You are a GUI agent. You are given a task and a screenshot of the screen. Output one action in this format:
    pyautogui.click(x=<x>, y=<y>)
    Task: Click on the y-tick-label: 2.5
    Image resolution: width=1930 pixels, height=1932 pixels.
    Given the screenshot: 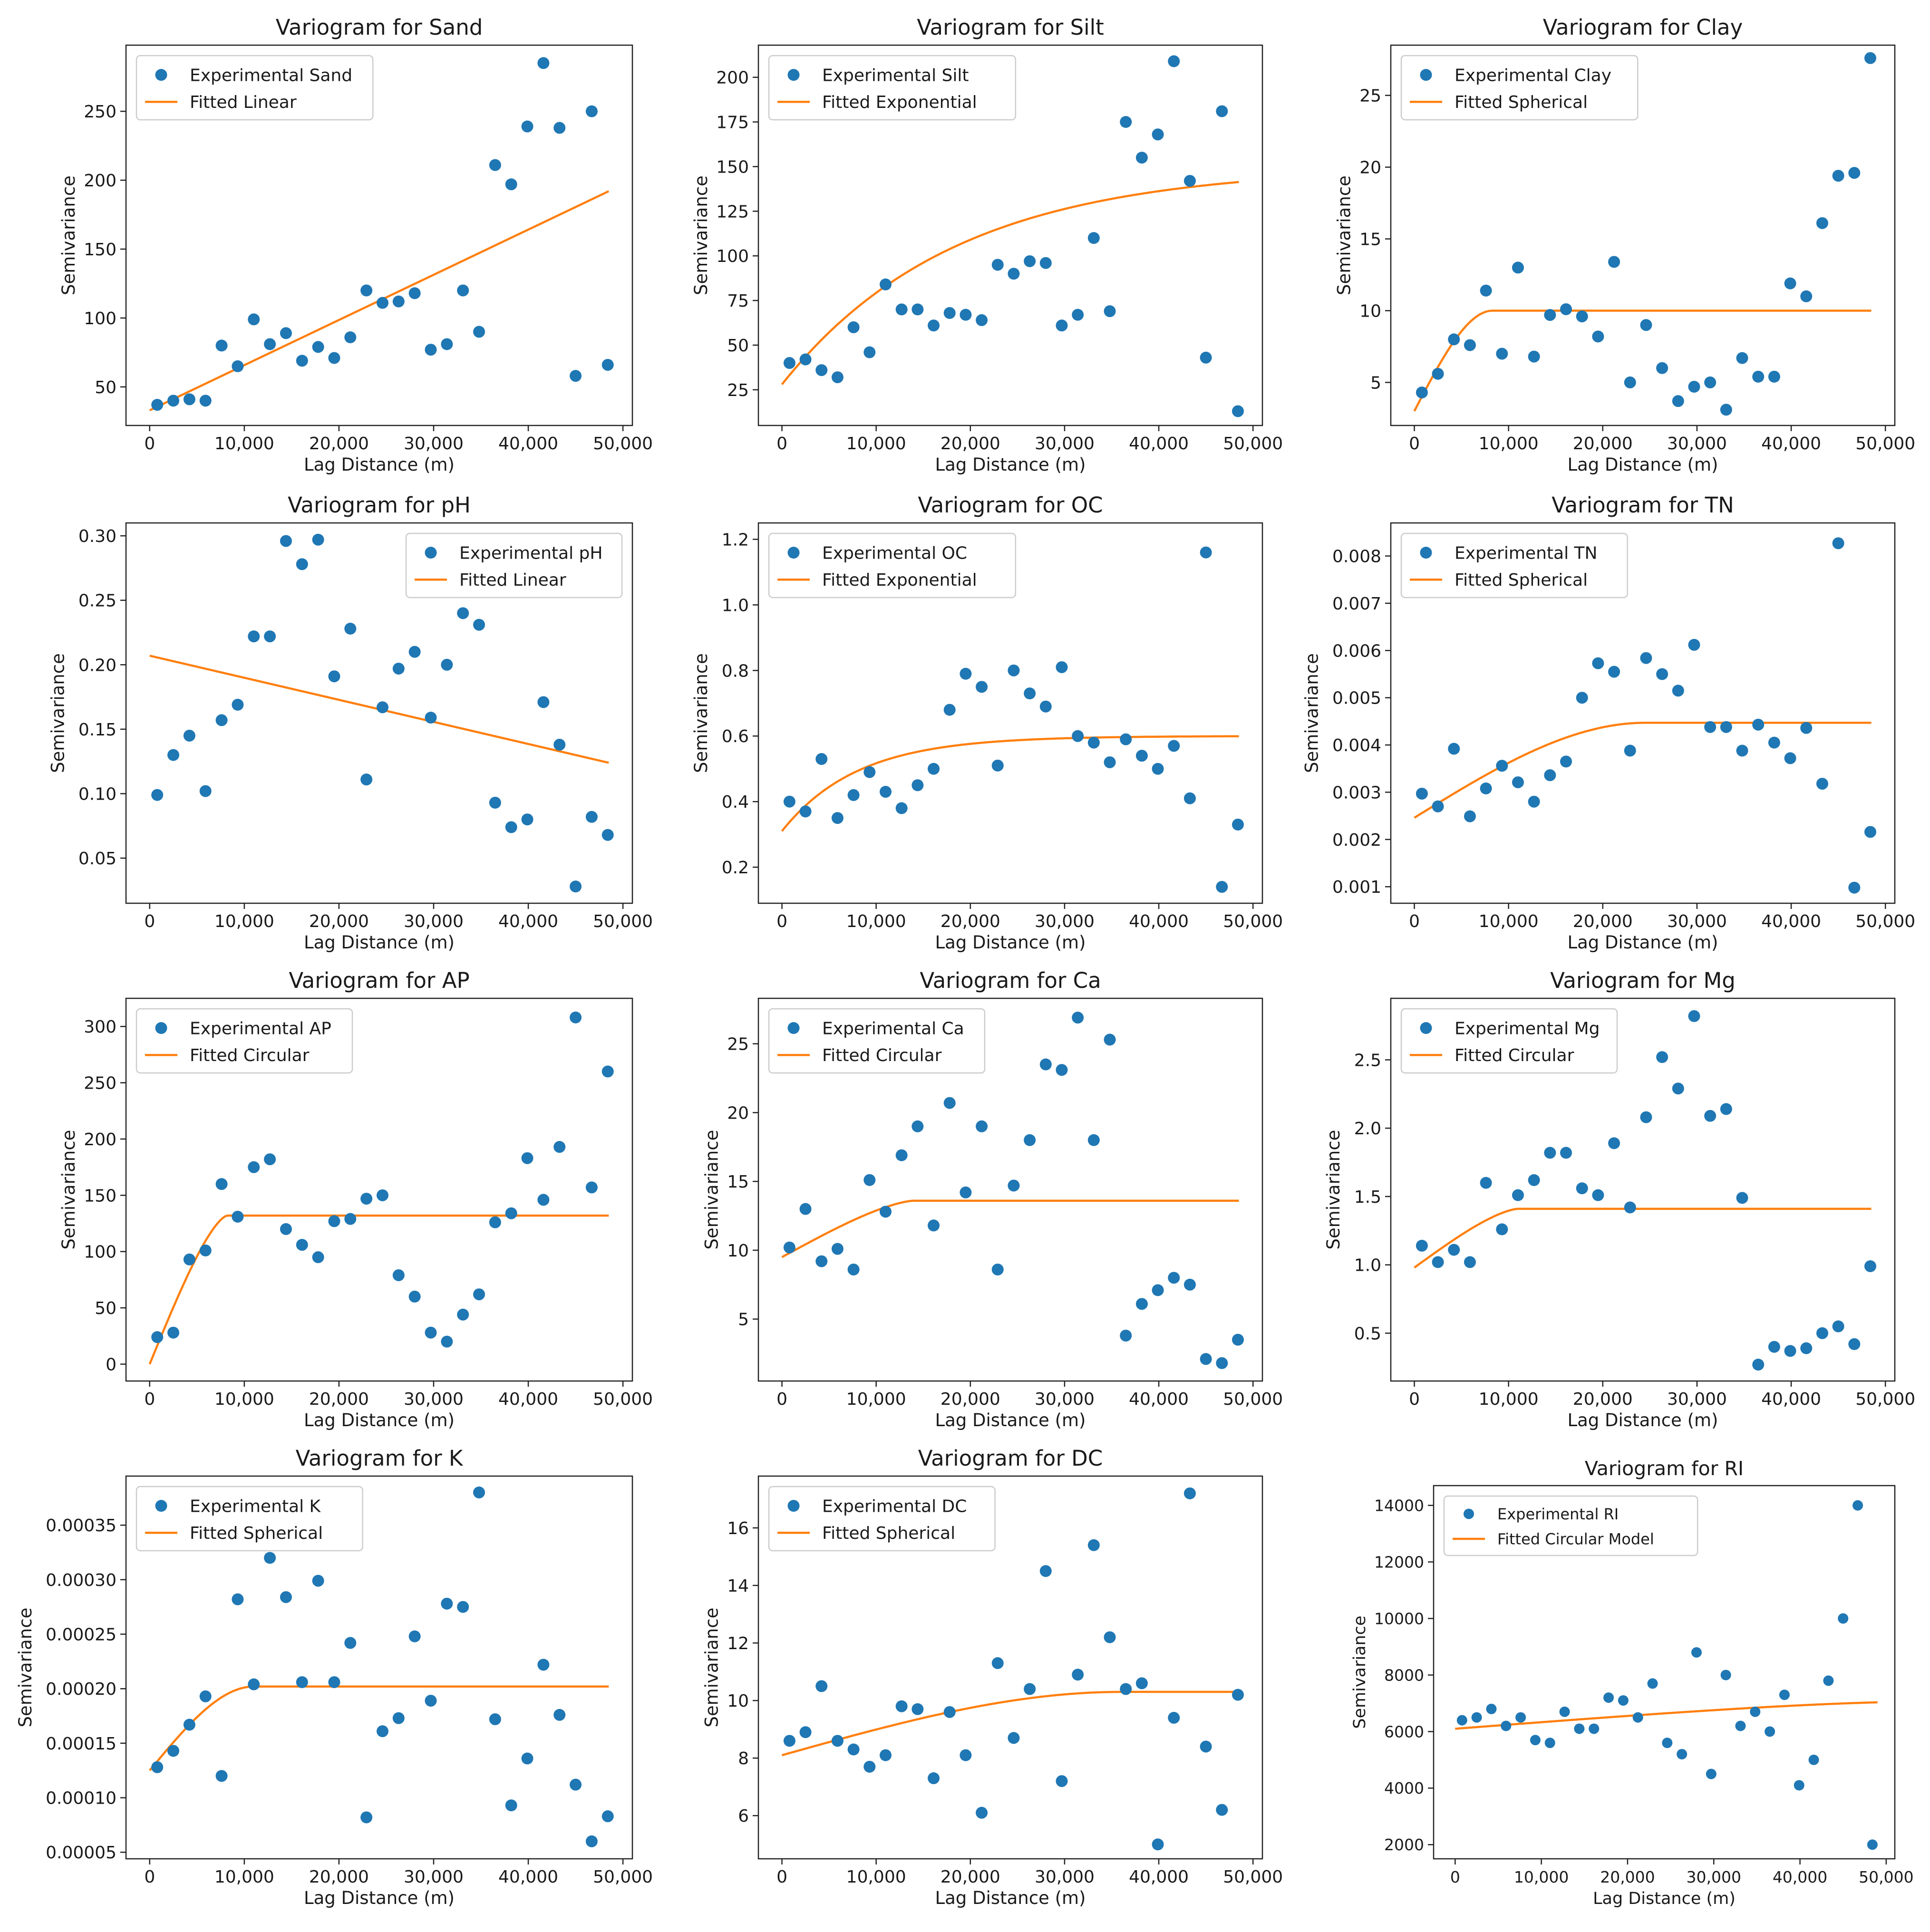 What is the action you would take?
    pyautogui.click(x=1367, y=1060)
    